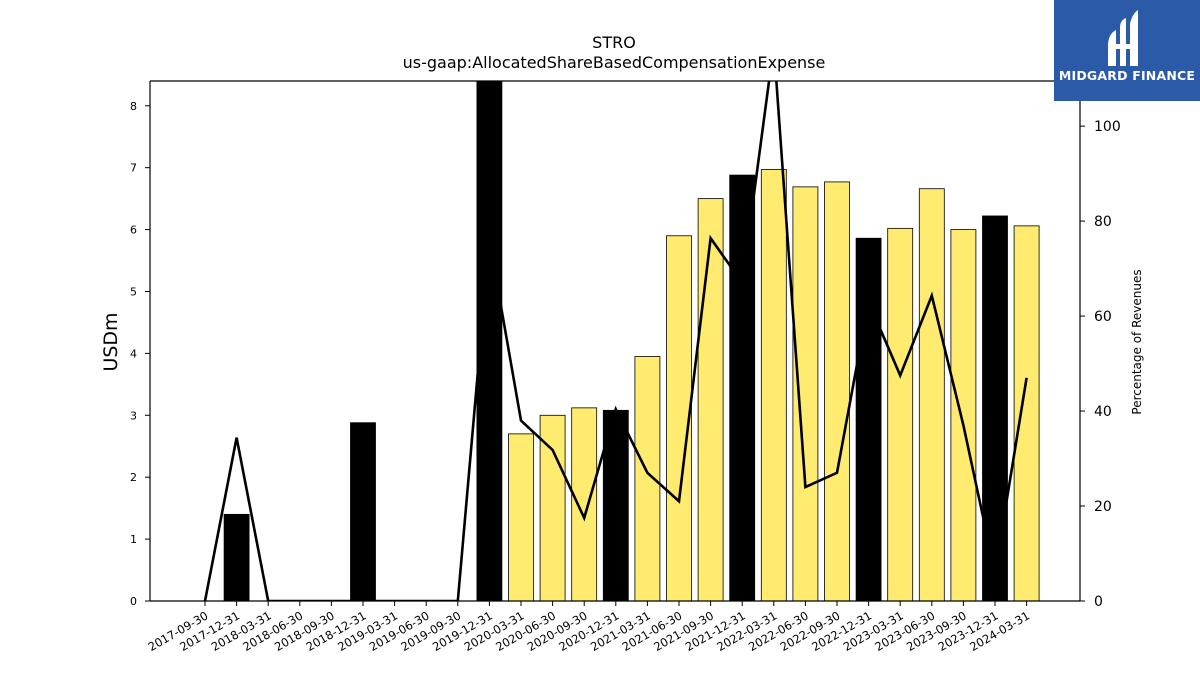 Image resolution: width=1200 pixels, height=675 pixels. I want to click on y2-tick-label-80: 80, so click(1103, 222).